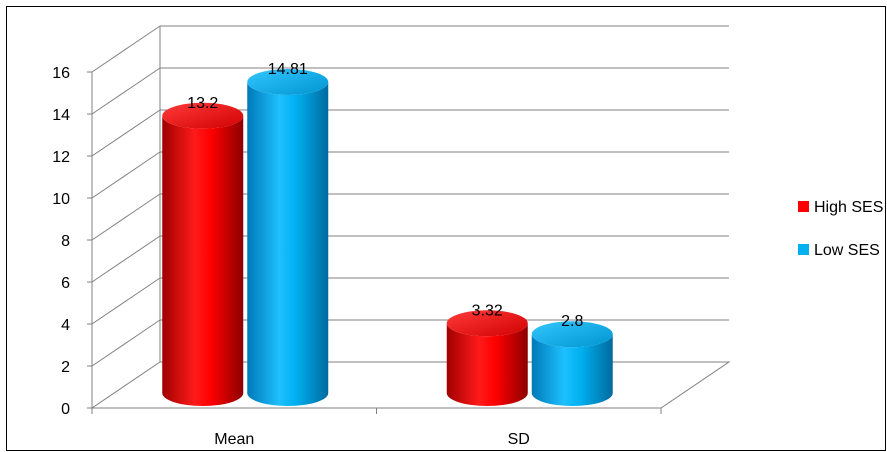 Image resolution: width=887 pixels, height=452 pixels. I want to click on bar-high-ses-sd, so click(487, 364).